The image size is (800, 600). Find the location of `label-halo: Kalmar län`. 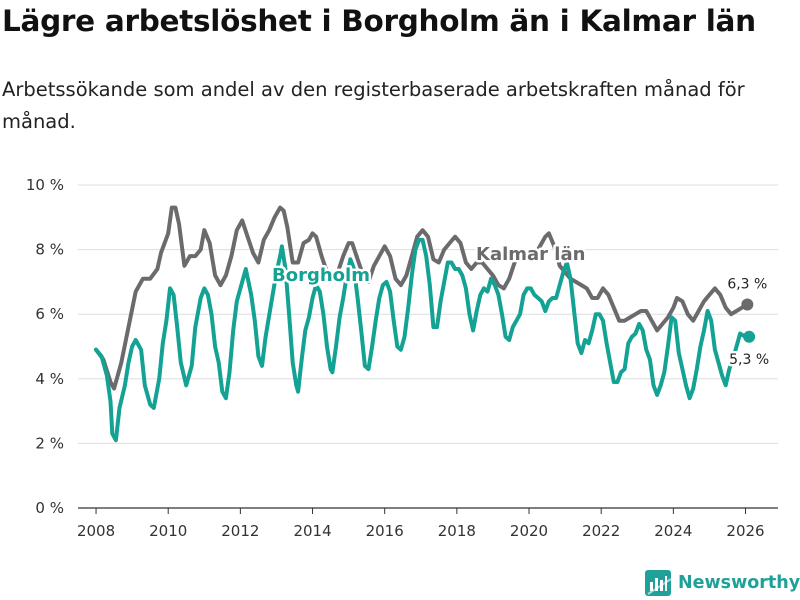

label-halo: Kalmar län is located at coordinates (530, 254).